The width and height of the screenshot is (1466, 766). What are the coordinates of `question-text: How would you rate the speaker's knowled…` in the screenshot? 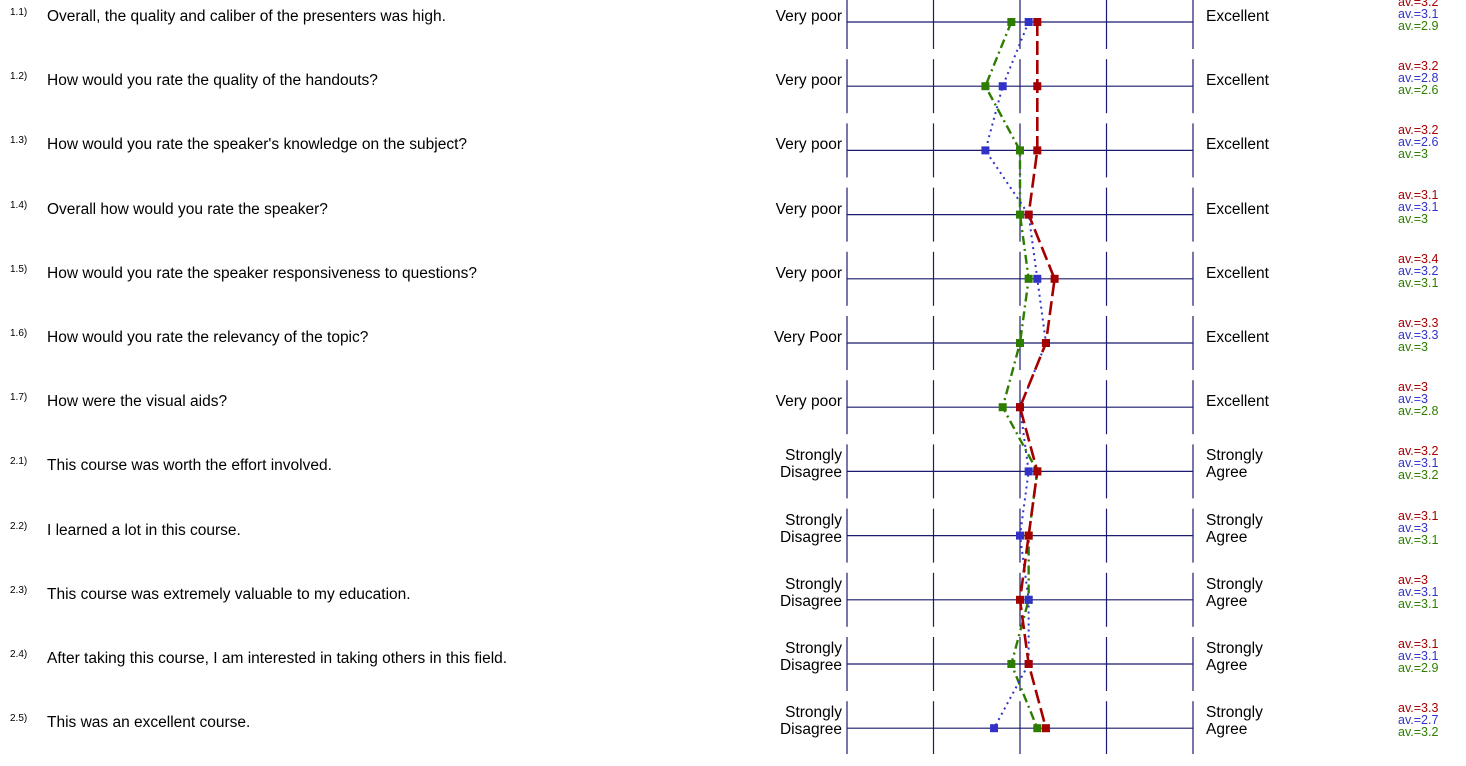 It's located at (257, 145).